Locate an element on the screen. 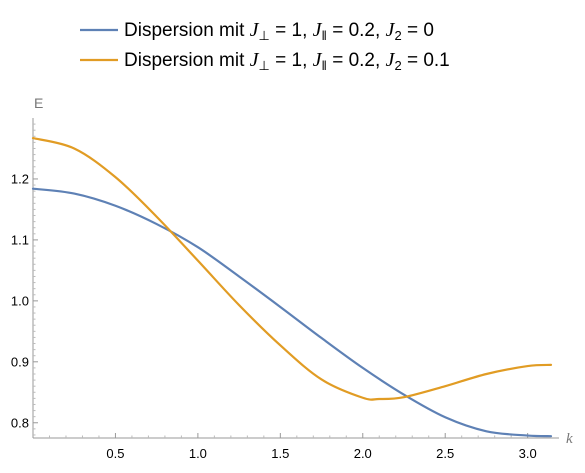 The width and height of the screenshot is (585, 473). y-tick-label: 1.0 is located at coordinates (20, 300).